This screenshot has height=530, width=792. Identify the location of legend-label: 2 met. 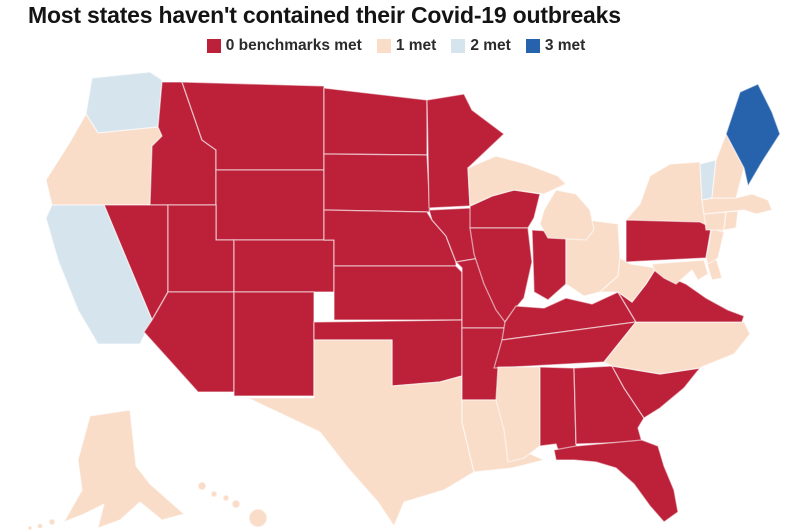
(490, 45).